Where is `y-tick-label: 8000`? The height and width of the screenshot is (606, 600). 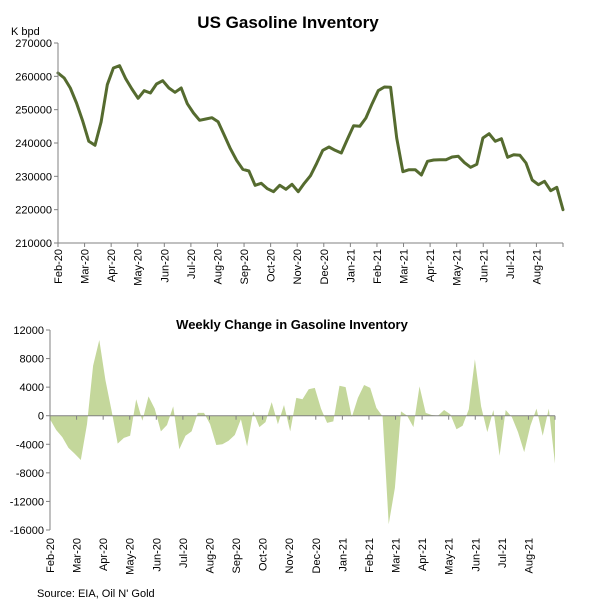
y-tick-label: 8000 is located at coordinates (32, 360).